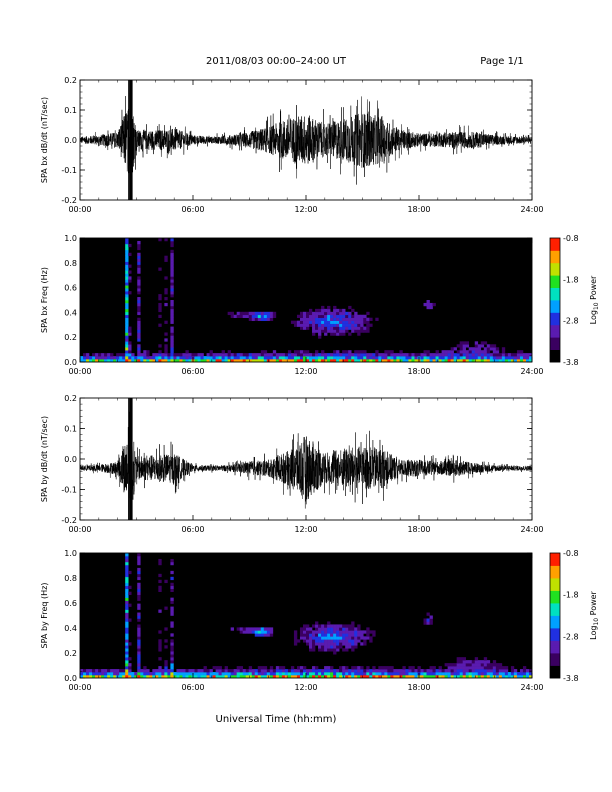 This screenshot has width=612, height=792. What do you see at coordinates (531, 529) in the screenshot?
I see `x-tick-label: 24:00` at bounding box center [531, 529].